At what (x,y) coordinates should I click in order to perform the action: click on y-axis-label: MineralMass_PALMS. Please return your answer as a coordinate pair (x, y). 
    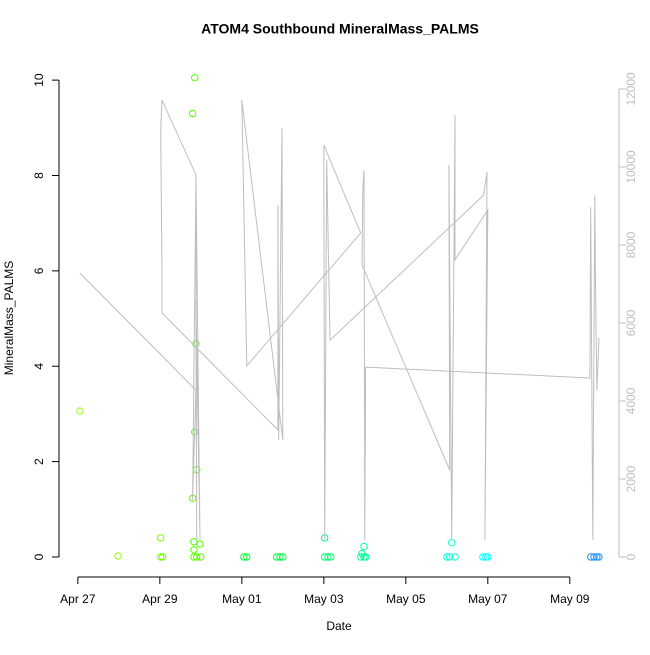
    Looking at the image, I should click on (9, 318).